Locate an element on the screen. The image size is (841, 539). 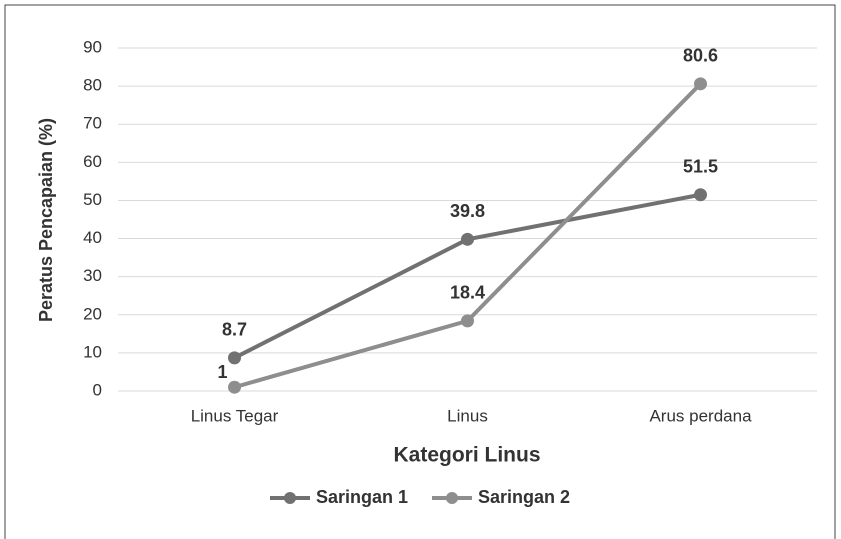
data-label: 51.5 is located at coordinates (700, 166).